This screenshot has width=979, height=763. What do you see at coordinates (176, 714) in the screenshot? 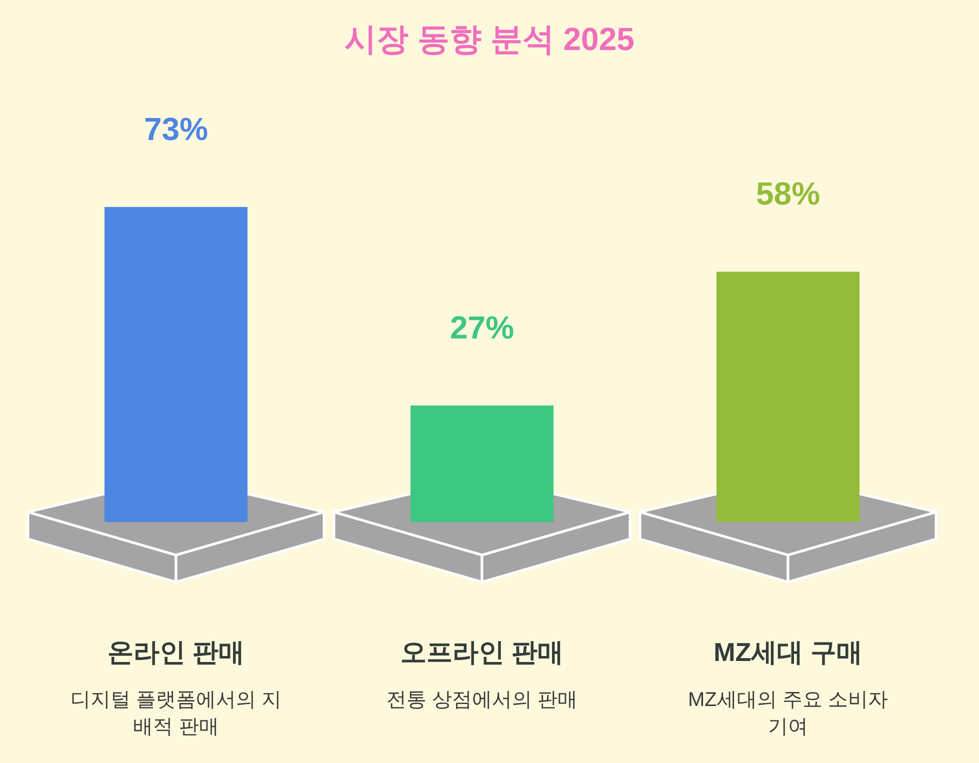
I see `text: 디지털 플랫폼에서의 지배적 판매` at bounding box center [176, 714].